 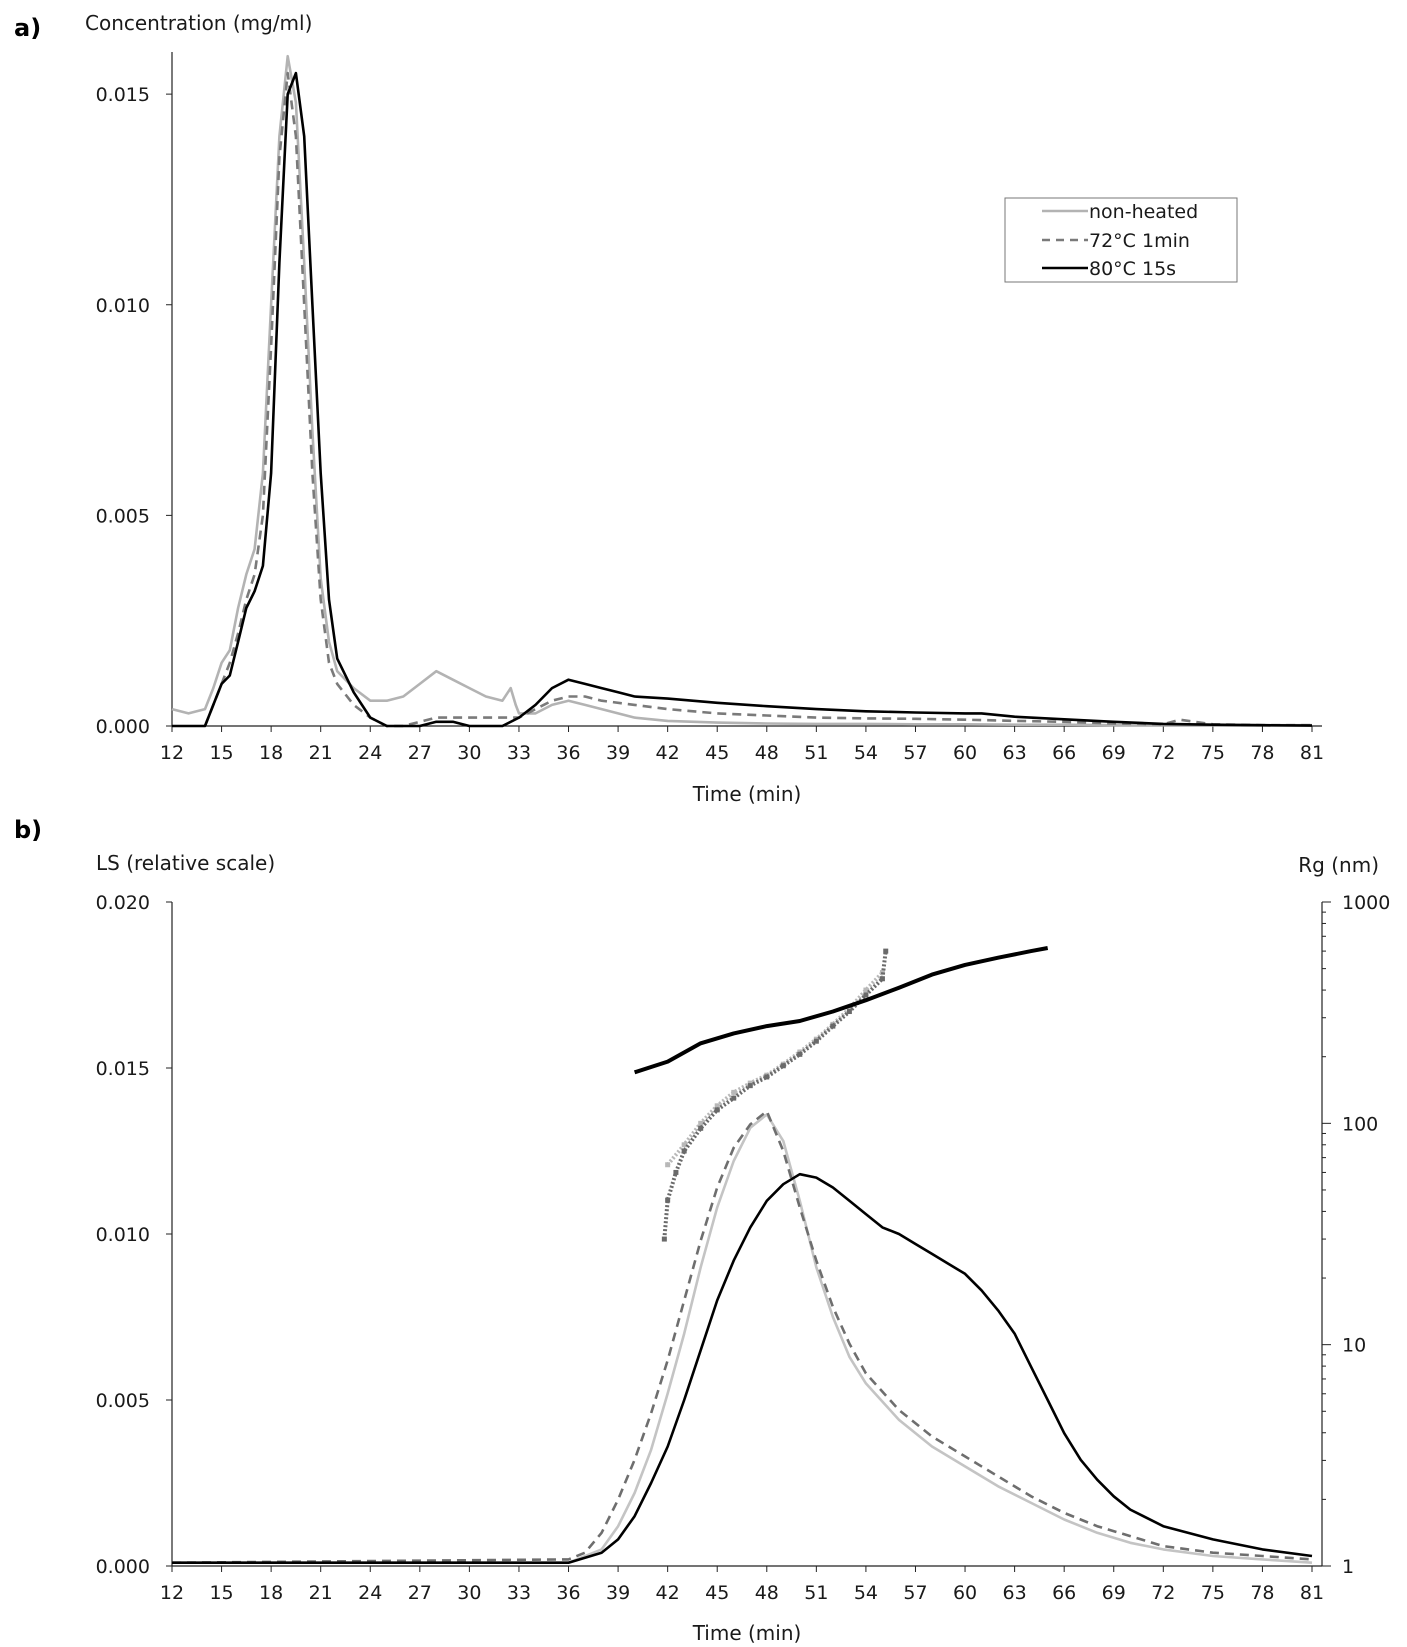 I want to click on panel-b-y-tick-label: 0.010, so click(x=123, y=1235).